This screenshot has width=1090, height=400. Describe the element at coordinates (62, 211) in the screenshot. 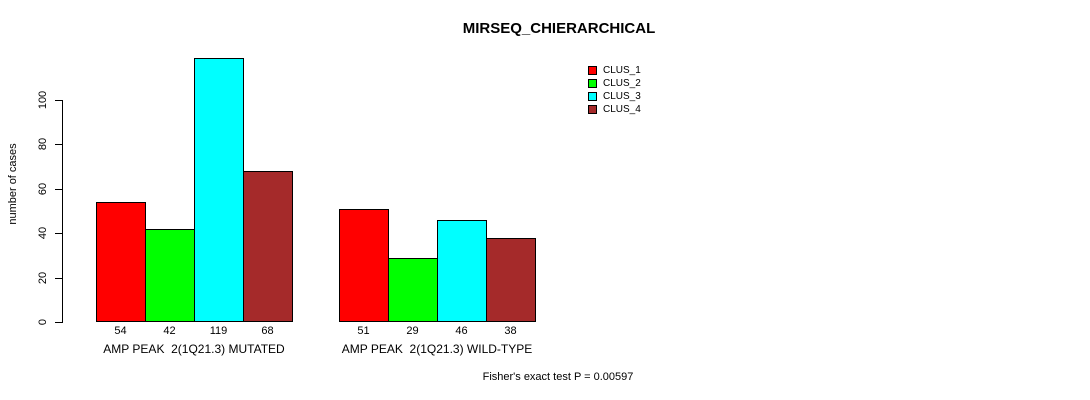

I see `y-axis-line` at that location.